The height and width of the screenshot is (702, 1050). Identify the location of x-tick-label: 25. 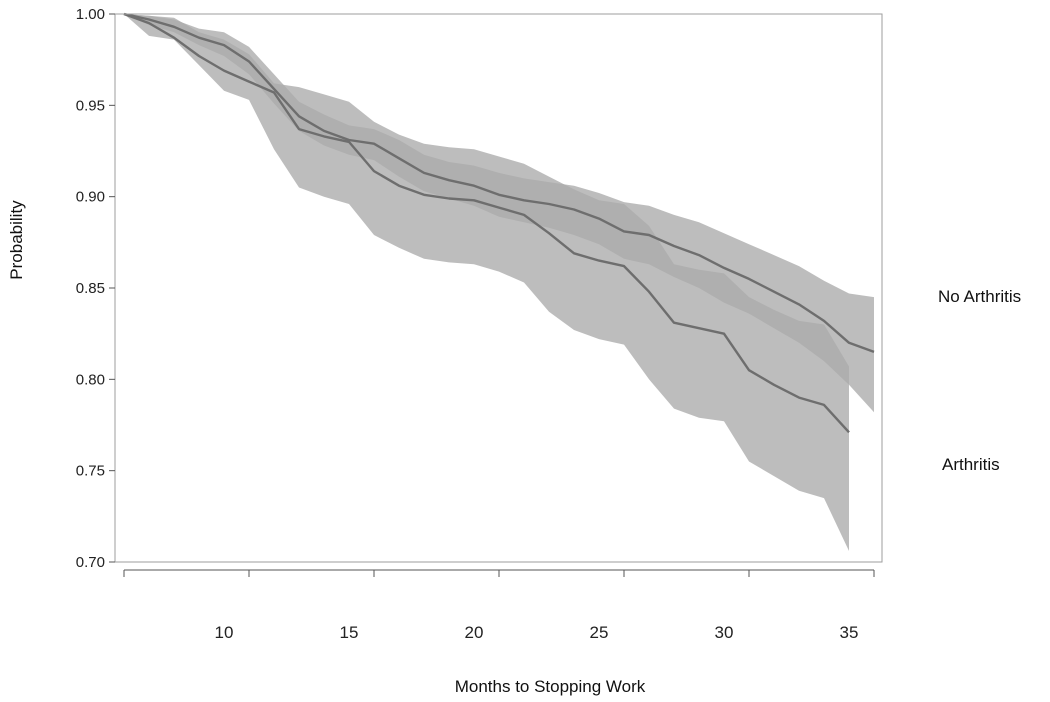
(599, 632).